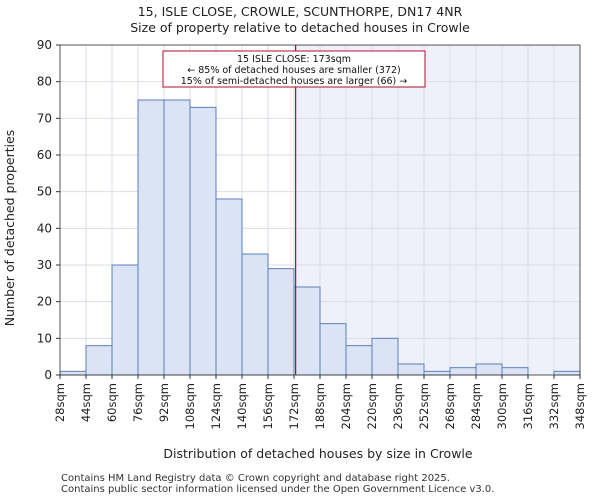  What do you see at coordinates (44, 338) in the screenshot?
I see `y-tick-label: 10` at bounding box center [44, 338].